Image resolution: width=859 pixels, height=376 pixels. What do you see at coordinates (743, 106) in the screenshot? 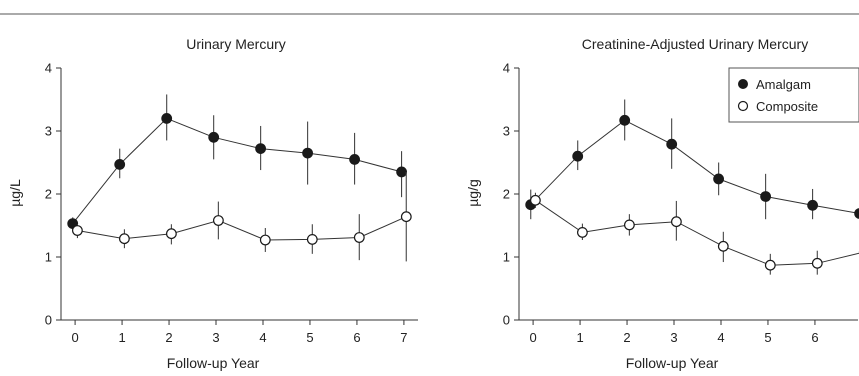
I see `legend-marker-composite` at bounding box center [743, 106].